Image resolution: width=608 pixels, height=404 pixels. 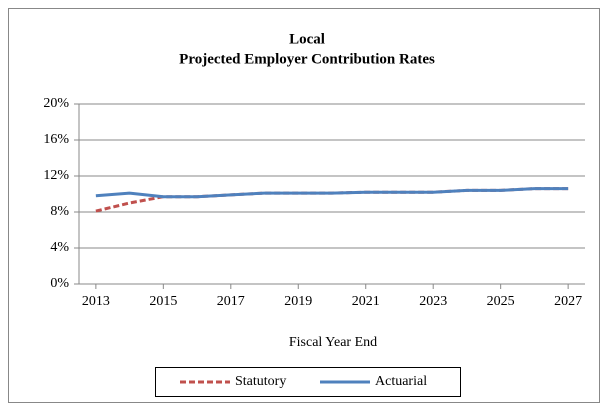 What do you see at coordinates (332, 193) in the screenshot?
I see `series-line` at bounding box center [332, 193].